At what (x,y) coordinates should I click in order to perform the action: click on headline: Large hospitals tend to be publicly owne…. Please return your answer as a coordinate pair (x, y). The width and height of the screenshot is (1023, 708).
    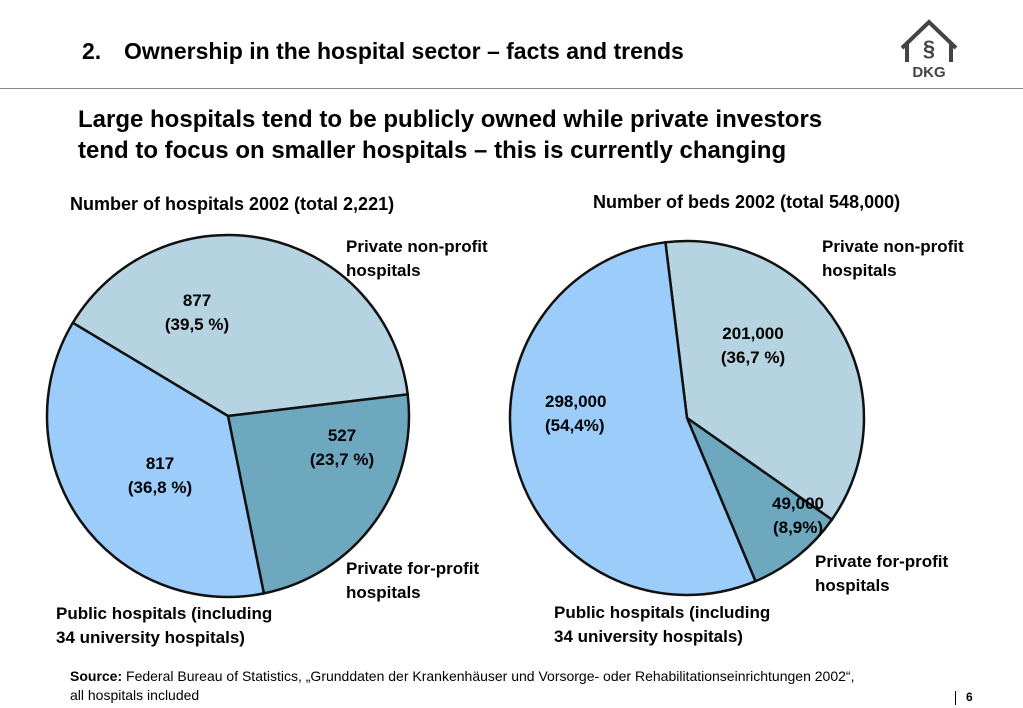
    Looking at the image, I should click on (528, 135).